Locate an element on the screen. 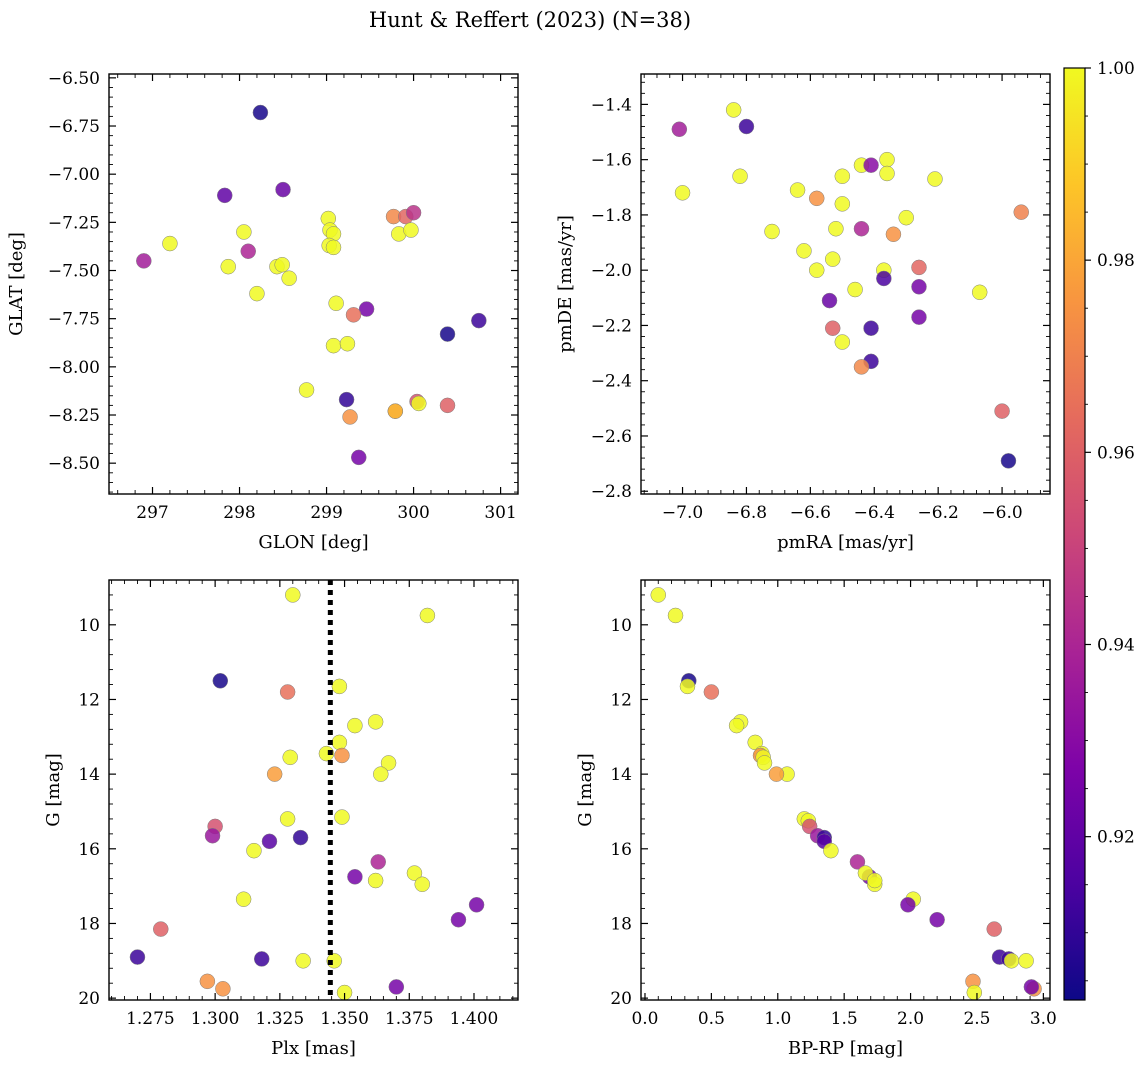 This screenshot has width=1148, height=1068. colorbar-tick-label: 0.98 is located at coordinates (1116, 261).